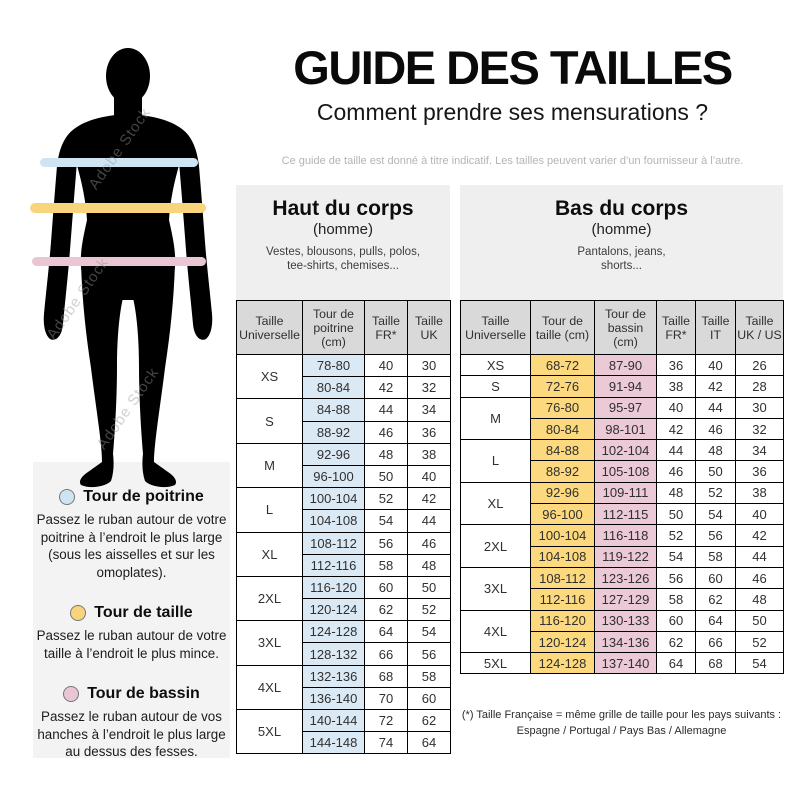 Image resolution: width=800 pixels, height=800 pixels. What do you see at coordinates (333, 743) in the screenshot?
I see `value-cell: 144-148` at bounding box center [333, 743].